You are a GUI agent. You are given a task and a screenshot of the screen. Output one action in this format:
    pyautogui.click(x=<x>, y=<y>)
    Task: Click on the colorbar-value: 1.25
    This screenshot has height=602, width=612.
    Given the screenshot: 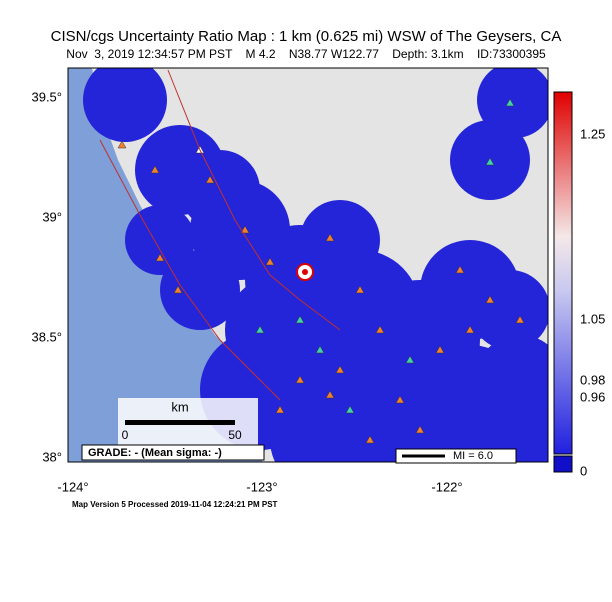 What is the action you would take?
    pyautogui.click(x=592, y=133)
    